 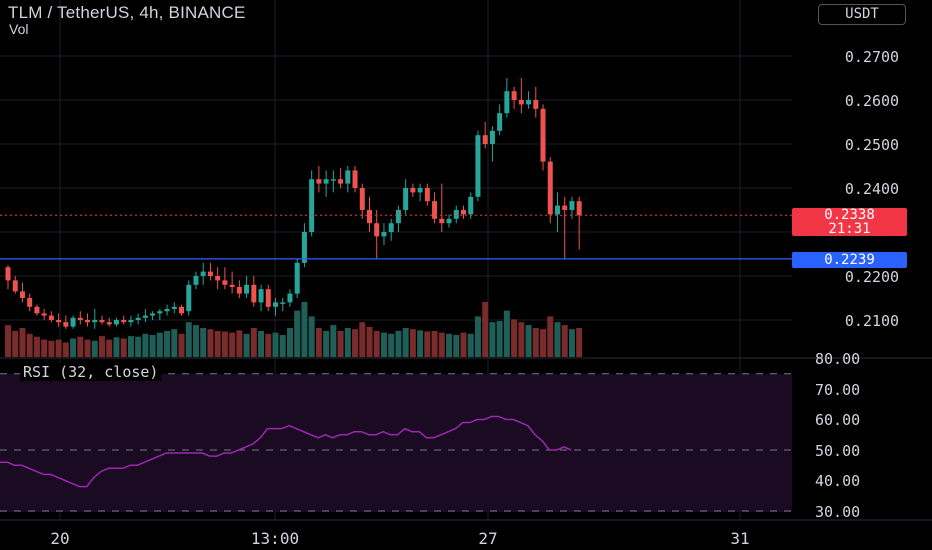 What do you see at coordinates (838, 481) in the screenshot?
I see `rsi-tick-label: 40.00` at bounding box center [838, 481].